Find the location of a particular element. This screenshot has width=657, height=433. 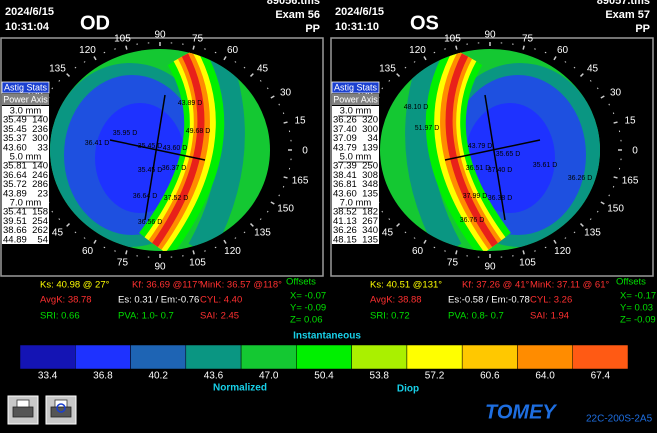

axis-line is located at coordinates (495, 157).